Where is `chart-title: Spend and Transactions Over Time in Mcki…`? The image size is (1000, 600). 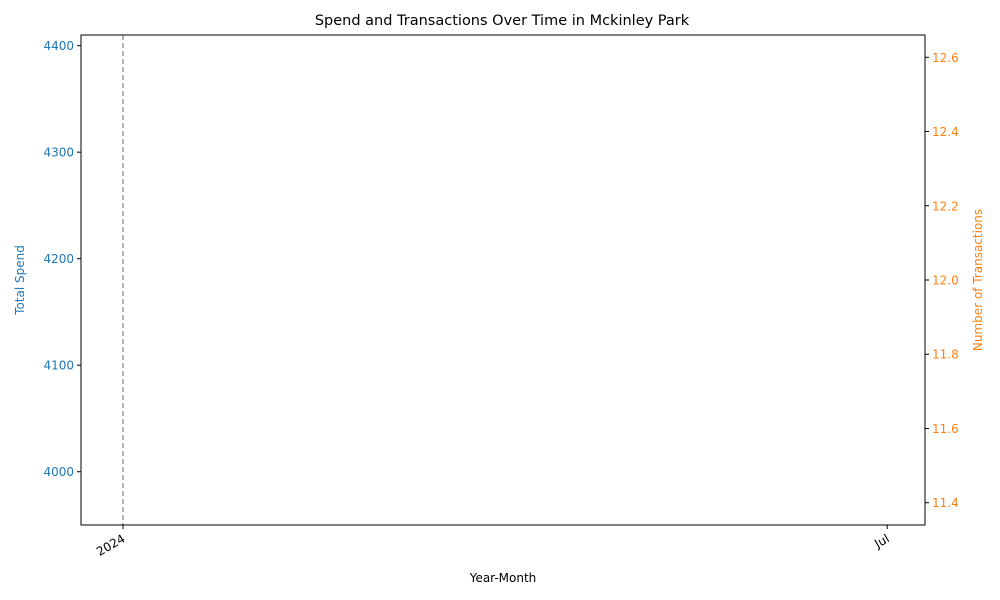 chart-title: Spend and Transactions Over Time in Mcki… is located at coordinates (502, 21).